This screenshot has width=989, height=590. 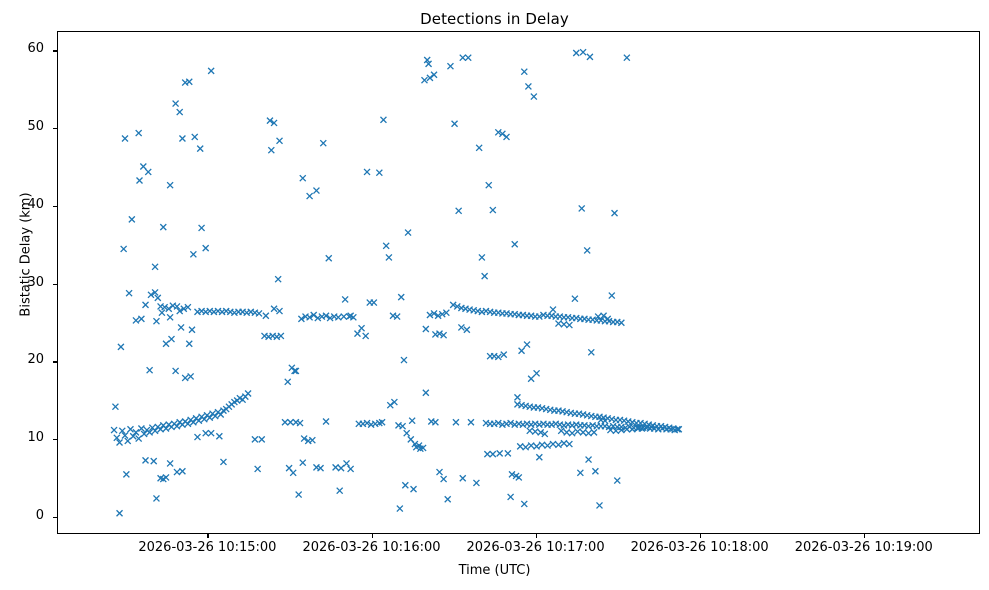 What do you see at coordinates (371, 547) in the screenshot?
I see `x-tick-label: 2026-03-26 10:16:00` at bounding box center [371, 547].